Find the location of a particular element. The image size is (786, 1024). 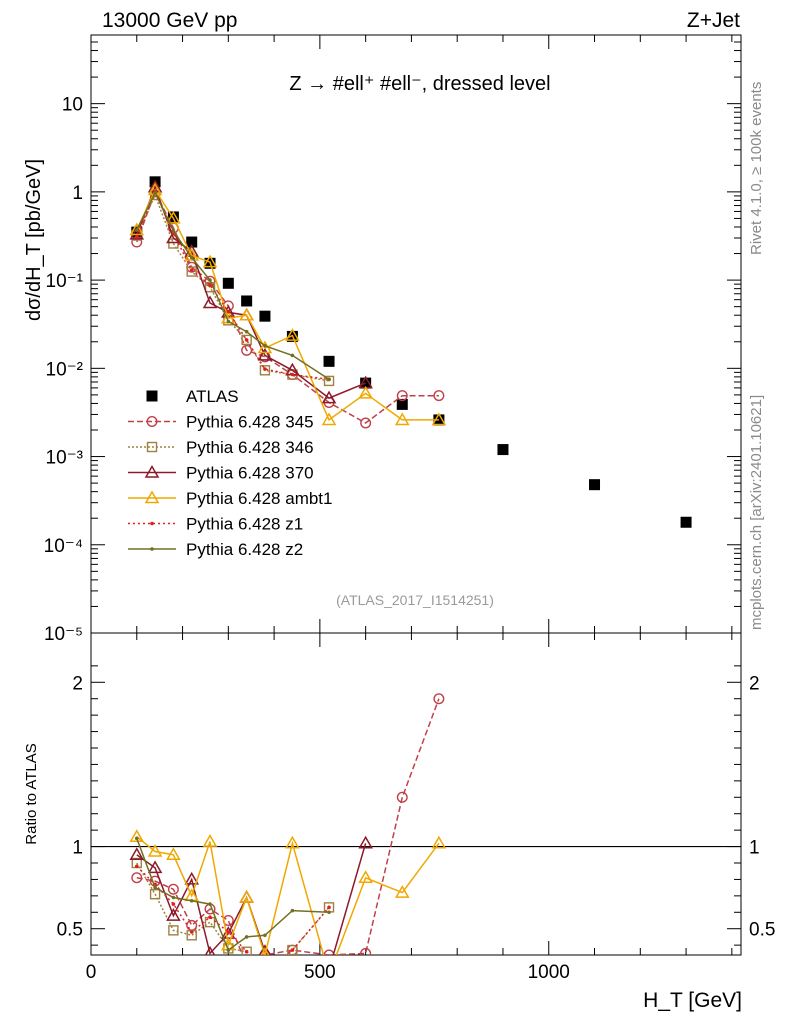

legend-item: Pythia 6.428 z1 is located at coordinates (215, 524).